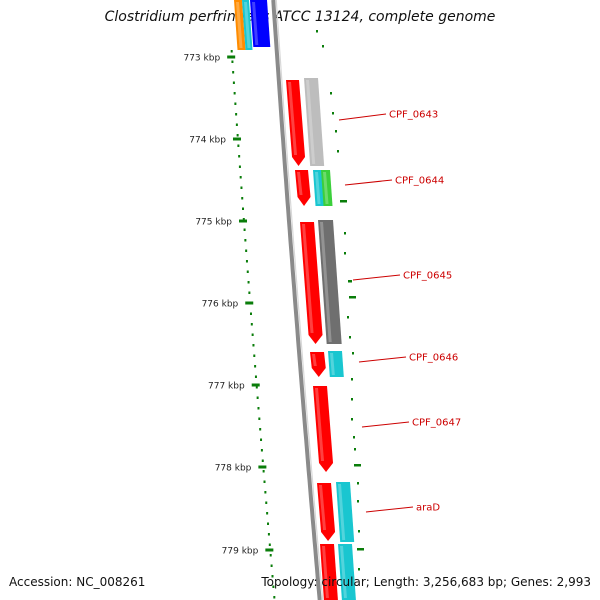 Image resolution: width=600 pixels, height=600 pixels. Describe the element at coordinates (213, 223) in the screenshot. I see `tick-label: 775 kbp` at that location.